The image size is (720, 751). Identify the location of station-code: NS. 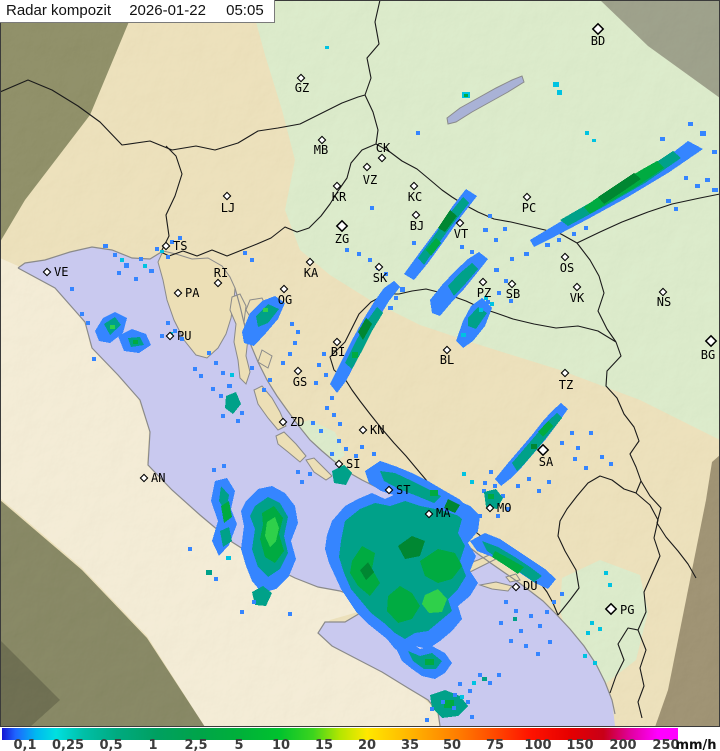
(664, 302).